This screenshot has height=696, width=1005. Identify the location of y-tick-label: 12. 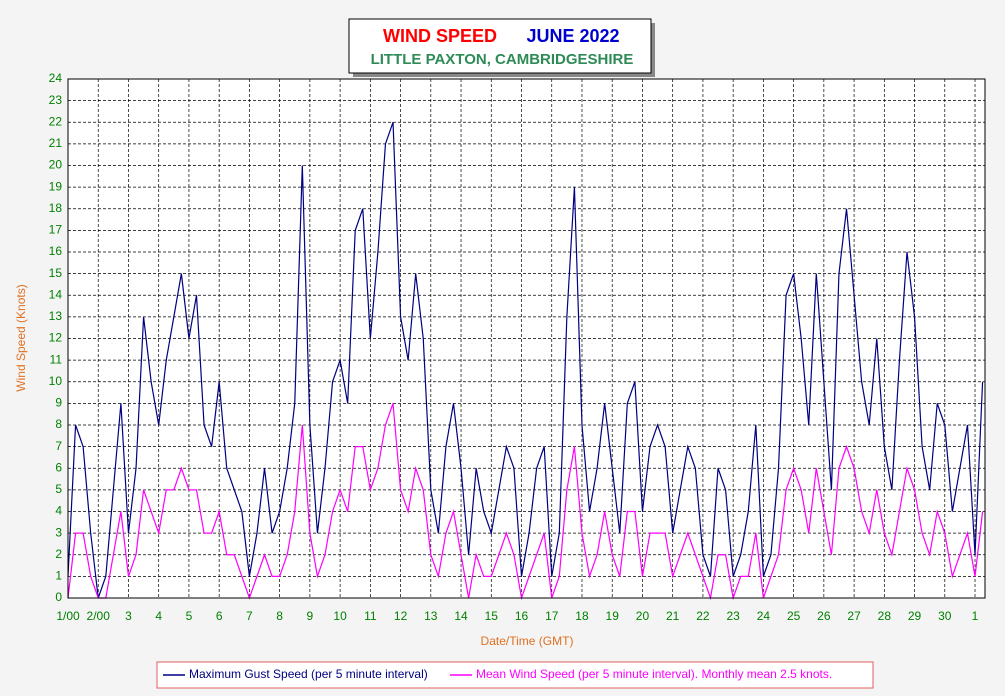
(56, 338).